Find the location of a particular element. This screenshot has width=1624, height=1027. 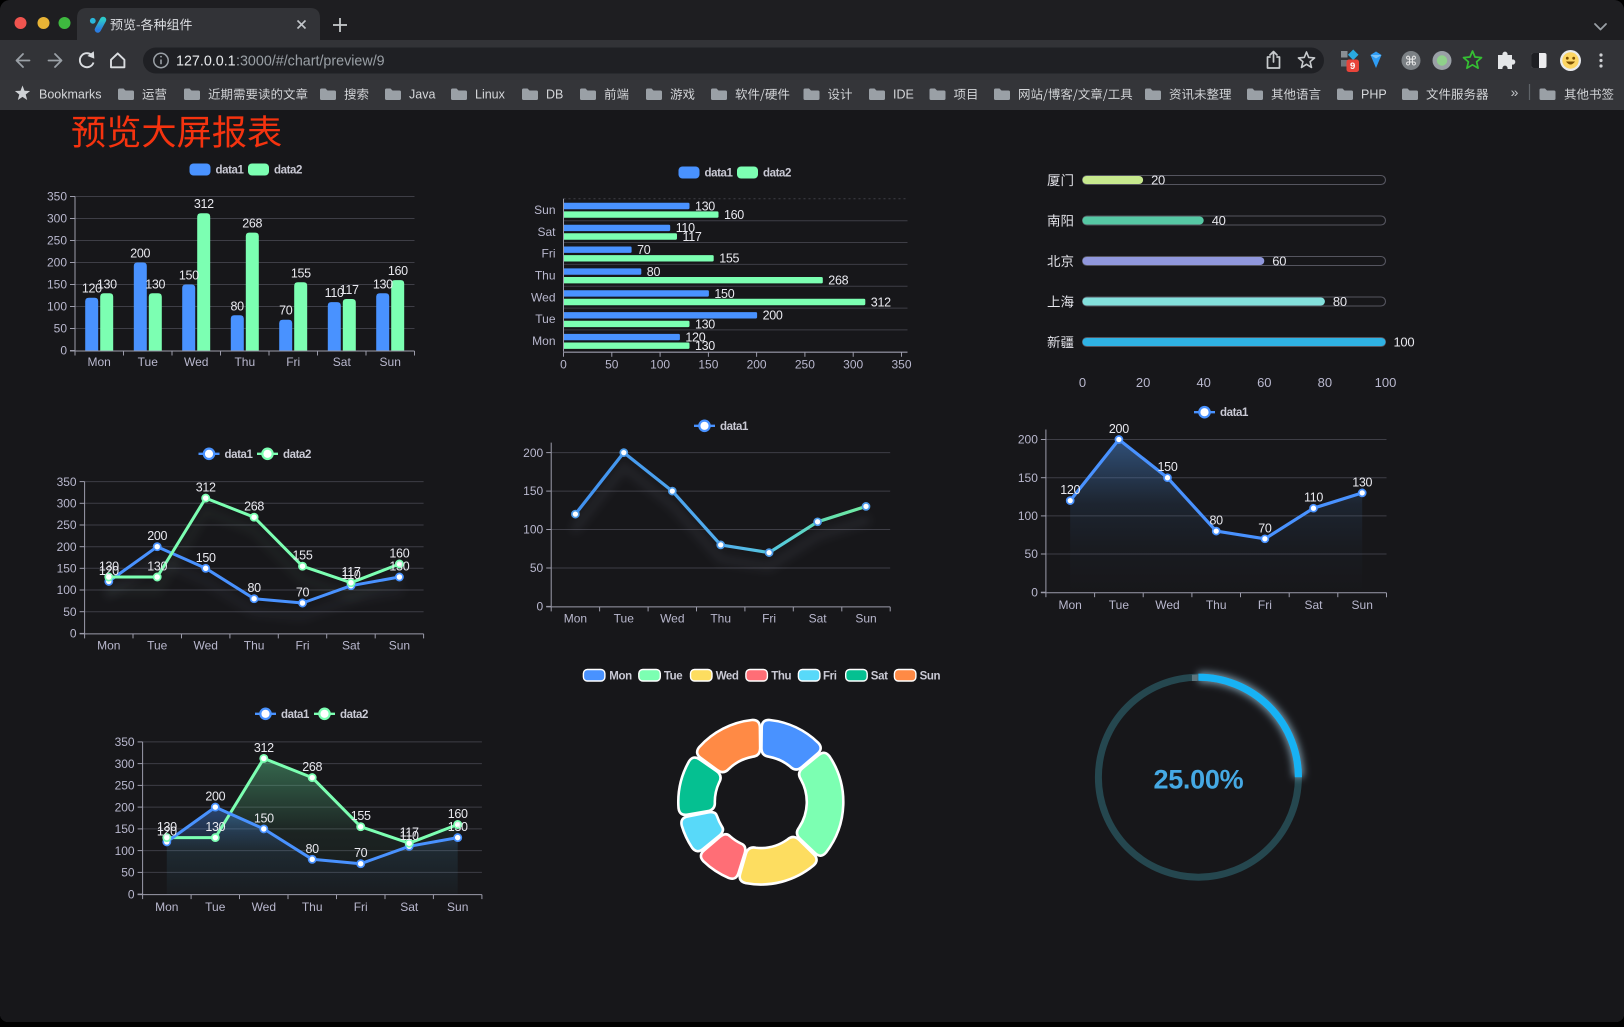

svg-text: 127.0.0.1 is located at coordinates (206, 61).